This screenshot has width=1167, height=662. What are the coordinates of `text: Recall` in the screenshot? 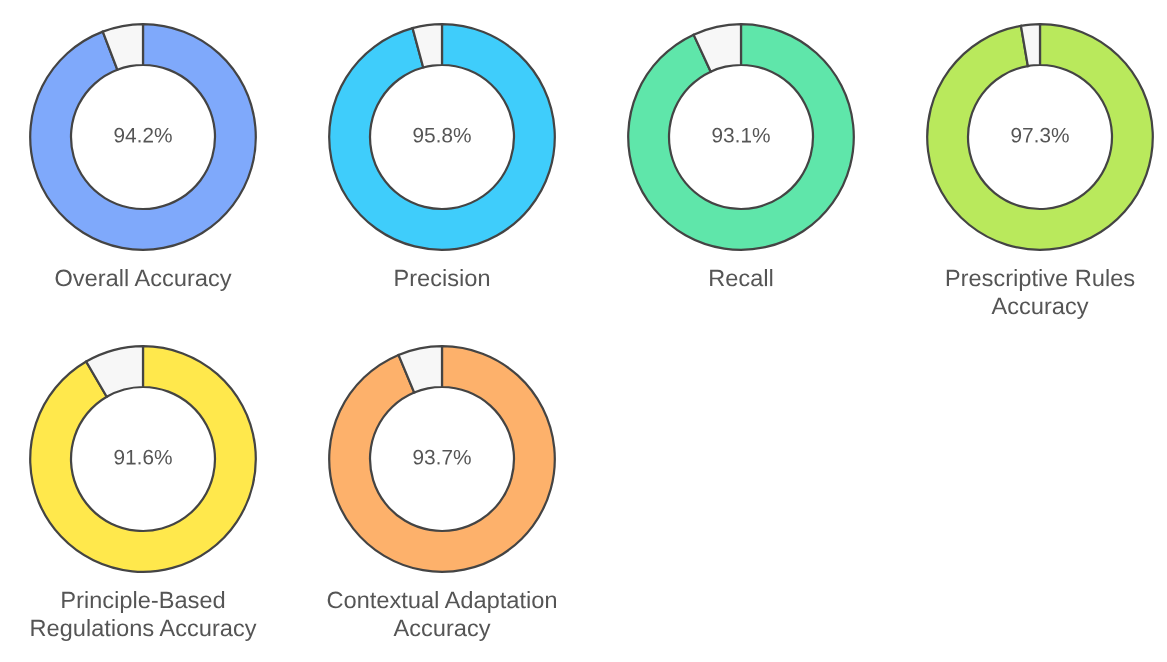 It's located at (741, 278).